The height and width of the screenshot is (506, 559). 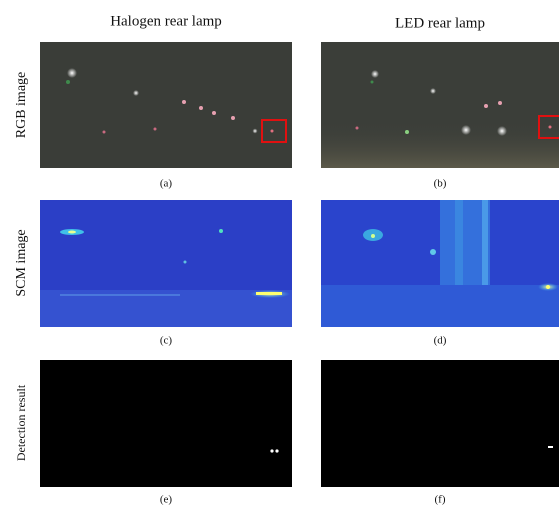 What do you see at coordinates (440, 105) in the screenshot?
I see `rgb-image-led` at bounding box center [440, 105].